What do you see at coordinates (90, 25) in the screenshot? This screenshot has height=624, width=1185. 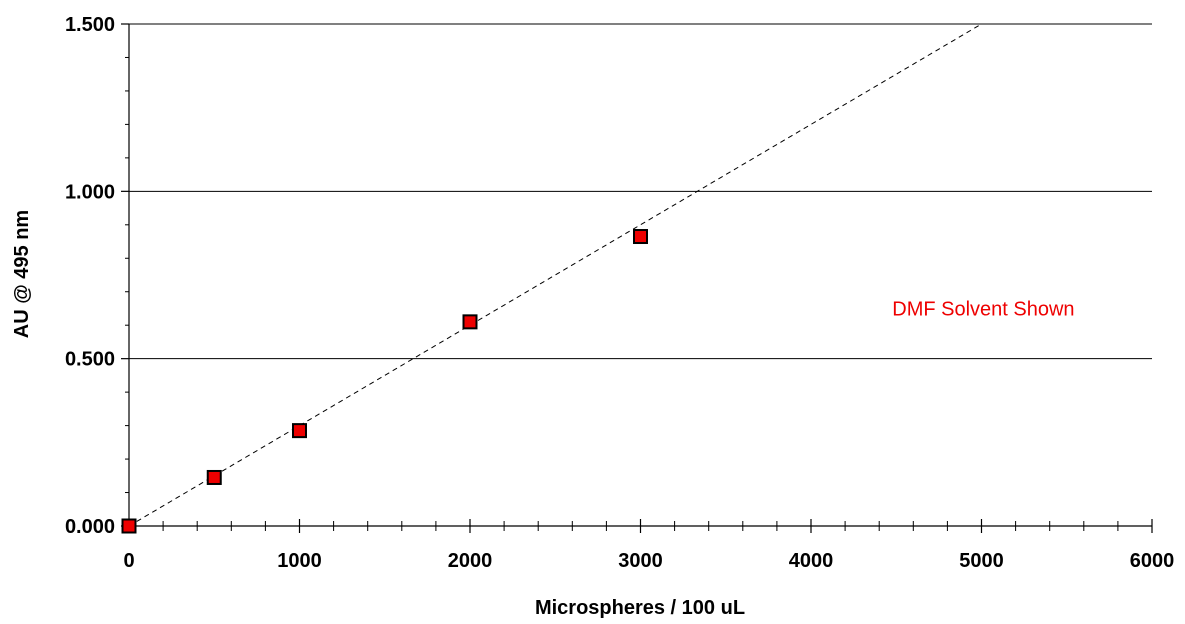 I see `y-tick-label: 1.500` at bounding box center [90, 25].